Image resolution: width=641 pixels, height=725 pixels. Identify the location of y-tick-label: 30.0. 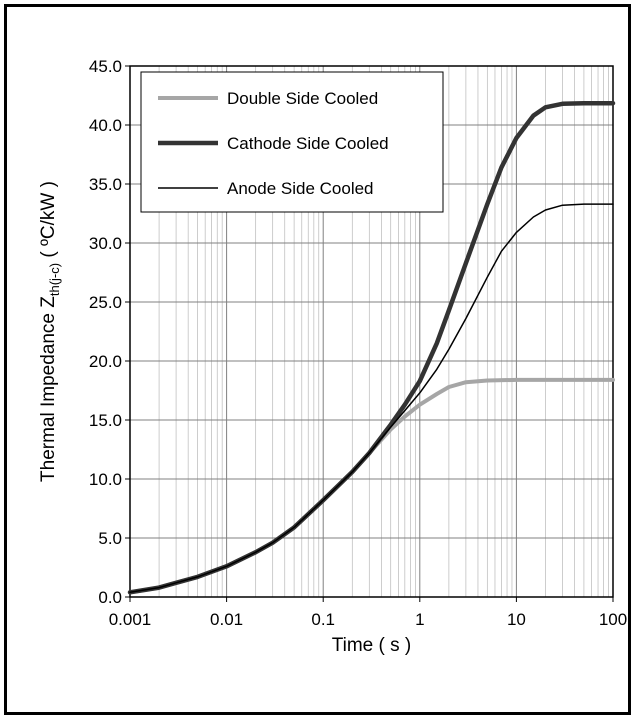
(105, 243).